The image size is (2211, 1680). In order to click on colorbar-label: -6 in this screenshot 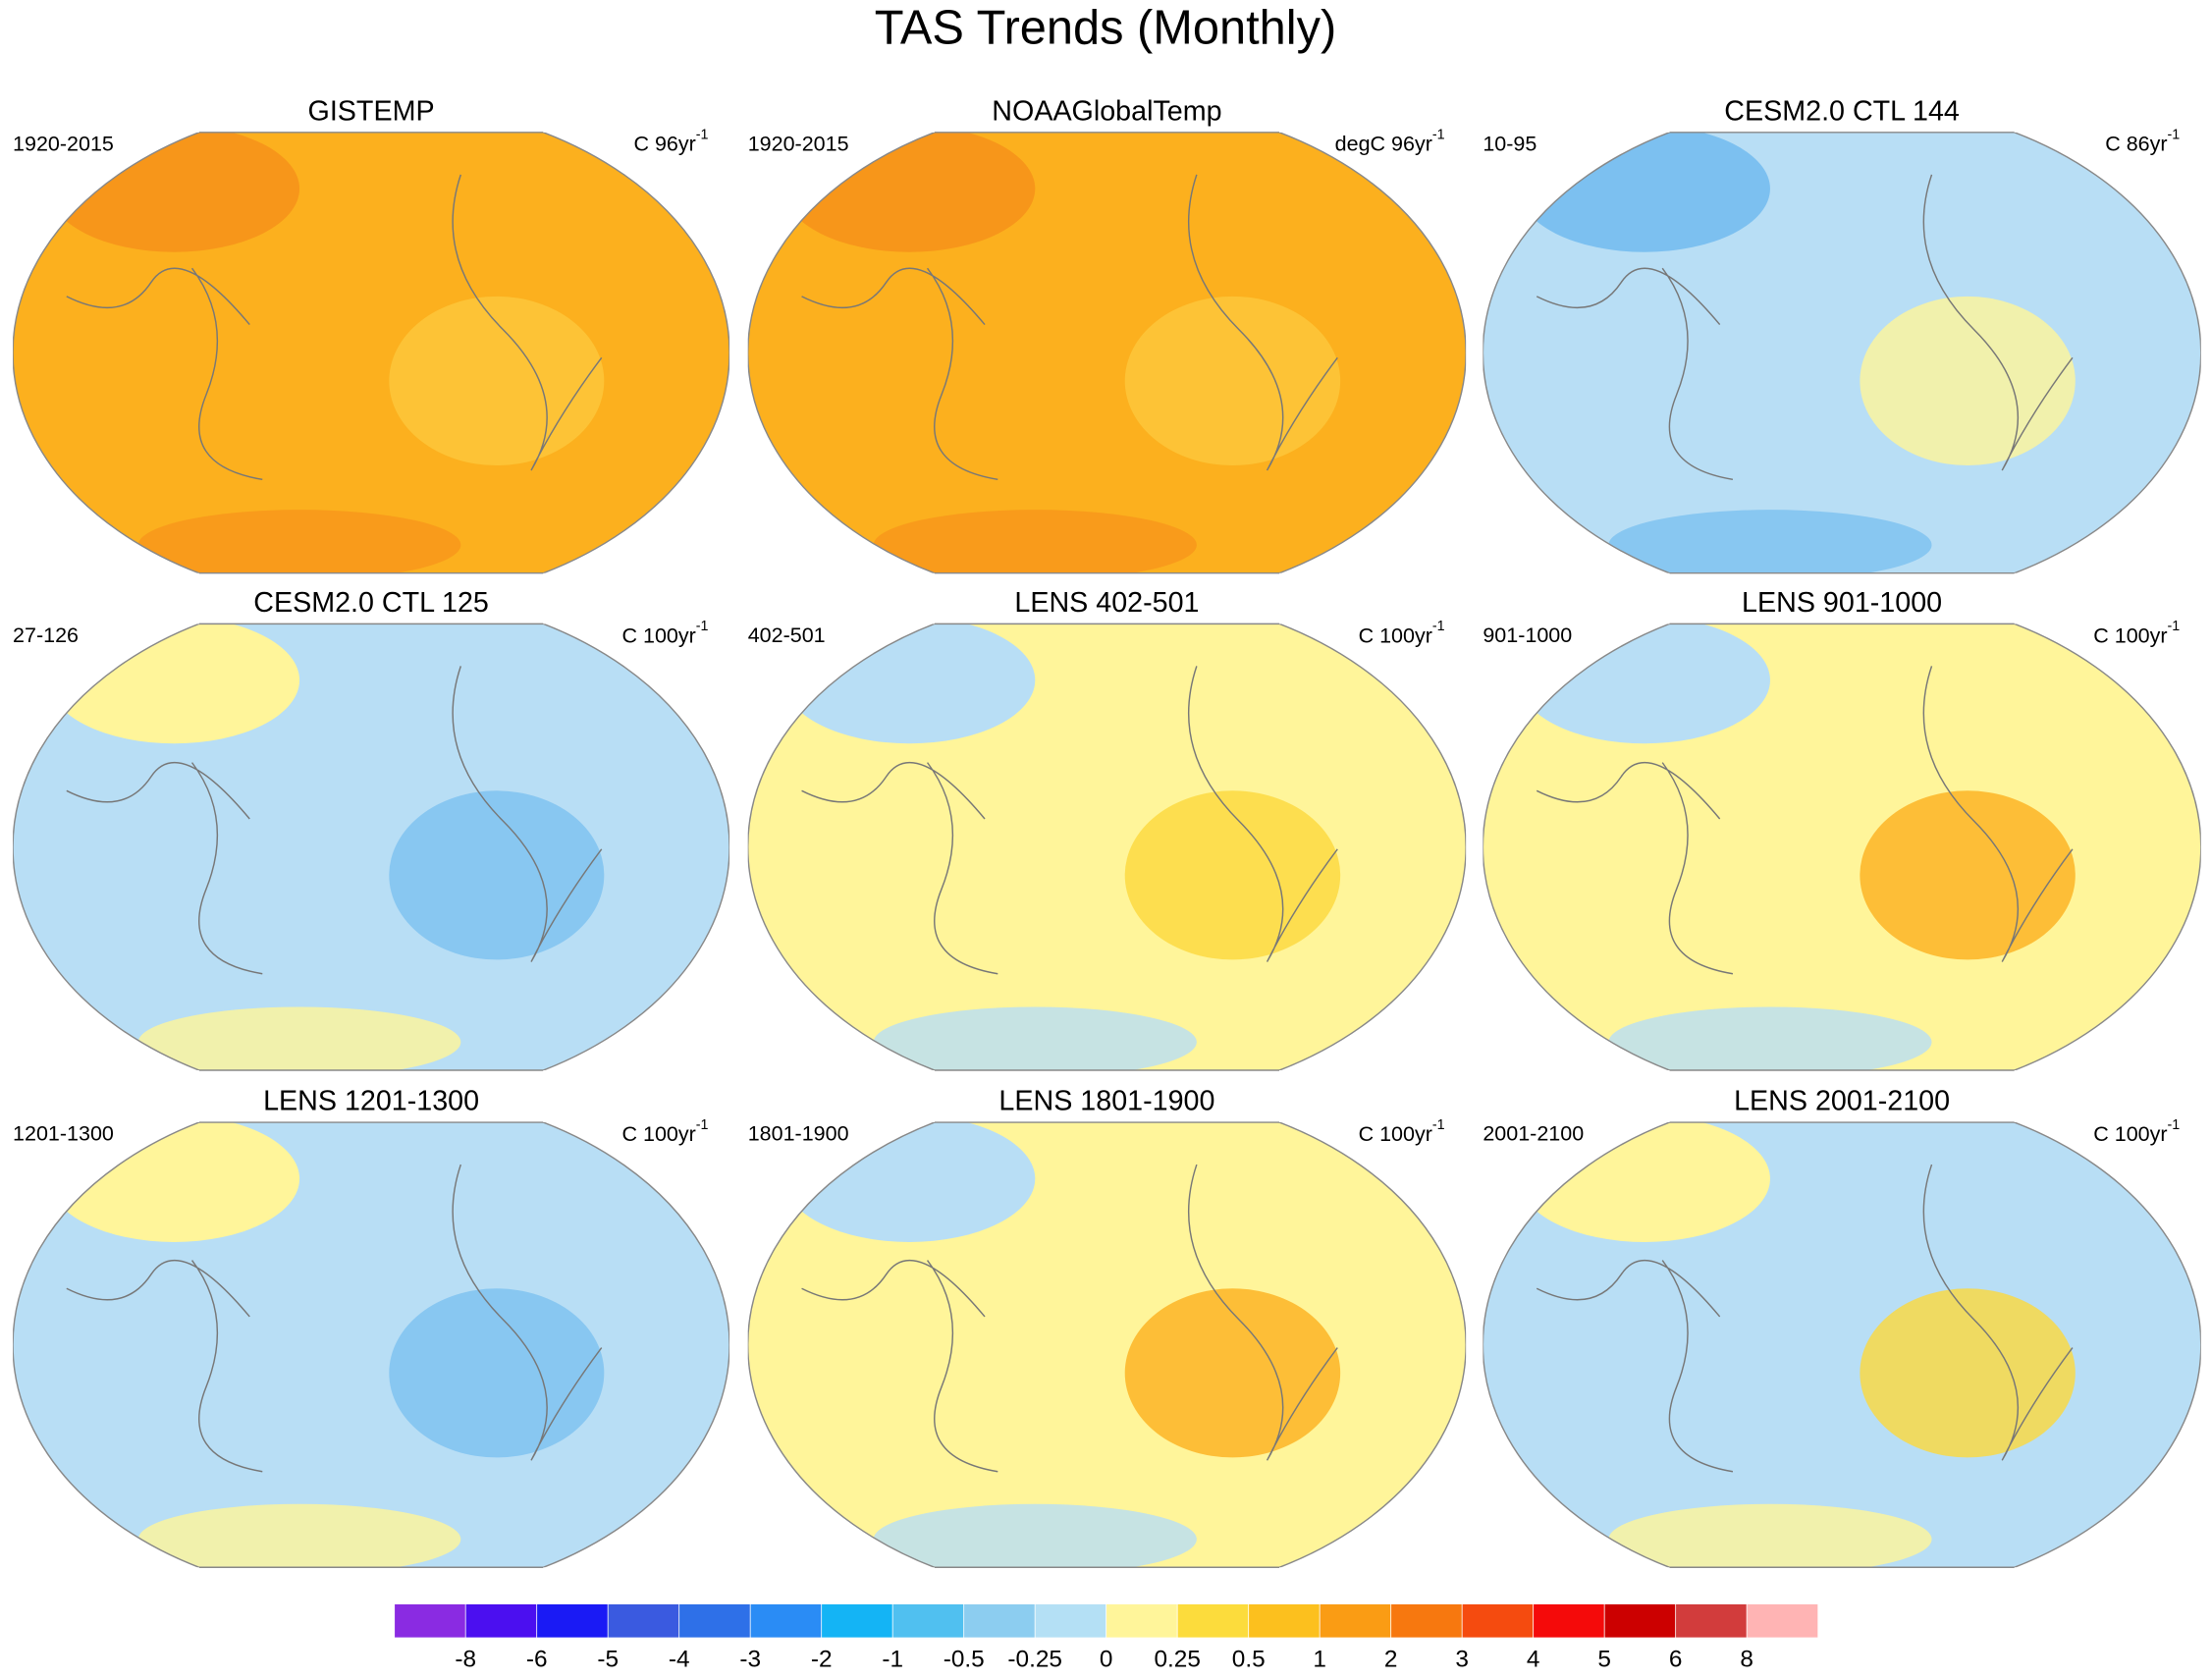, I will do `click(537, 1659)`.